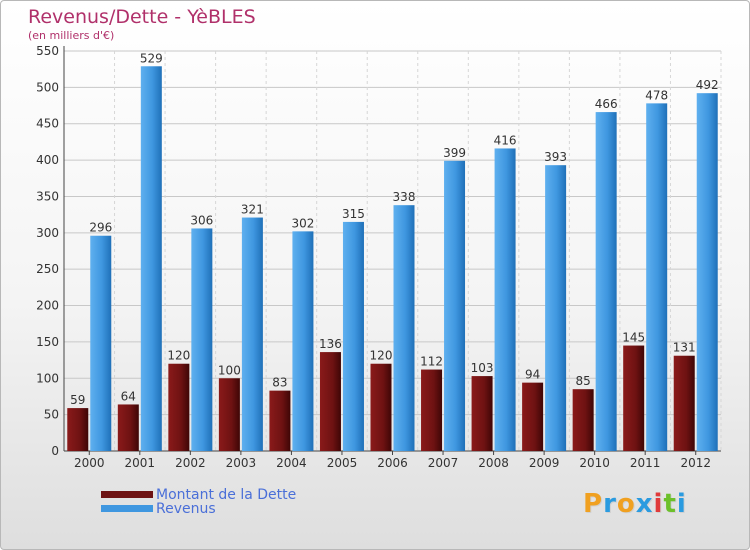  Describe the element at coordinates (47, 124) in the screenshot. I see `y-tick-label: 450` at that location.